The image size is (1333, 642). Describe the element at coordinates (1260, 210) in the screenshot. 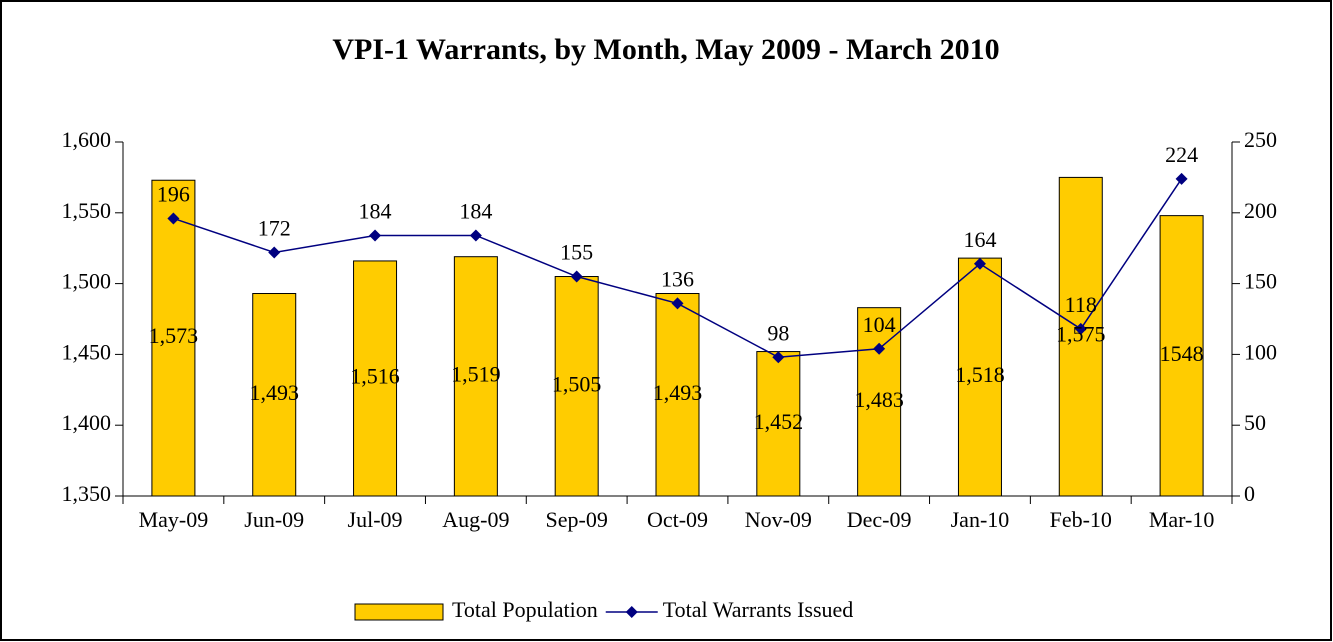

I see `y2-tick-label: 200` at that location.